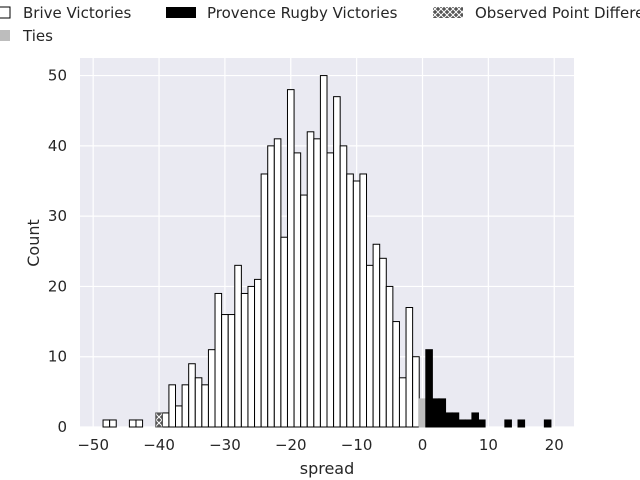 The height and width of the screenshot is (480, 640). Describe the element at coordinates (57, 286) in the screenshot. I see `y-tick-label: 20` at that location.